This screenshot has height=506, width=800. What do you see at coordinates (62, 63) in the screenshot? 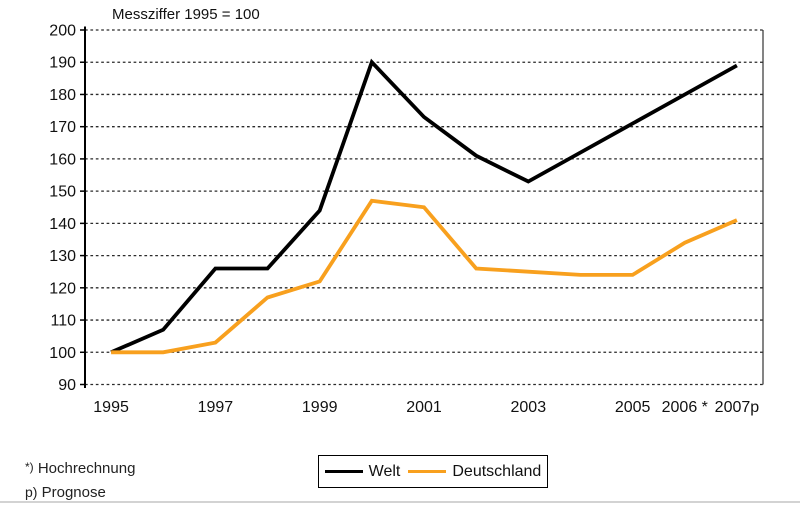
I see `y-tick-label: 190` at bounding box center [62, 63].